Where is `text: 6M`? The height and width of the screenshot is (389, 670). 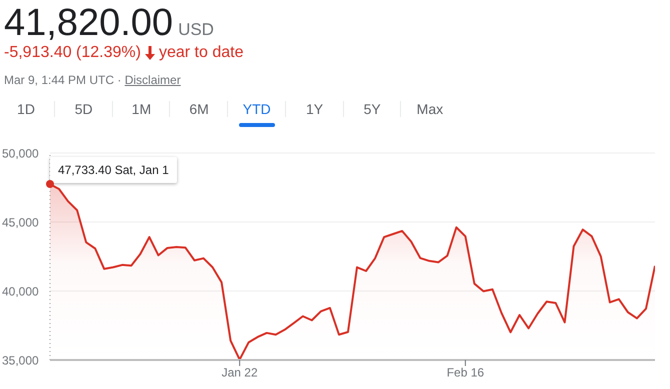 text: 6M is located at coordinates (199, 109).